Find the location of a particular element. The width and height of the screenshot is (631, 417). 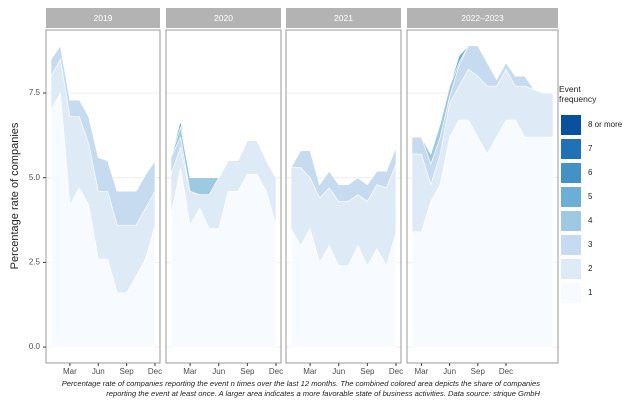

y-tick-label: 2.5 is located at coordinates (35, 261).